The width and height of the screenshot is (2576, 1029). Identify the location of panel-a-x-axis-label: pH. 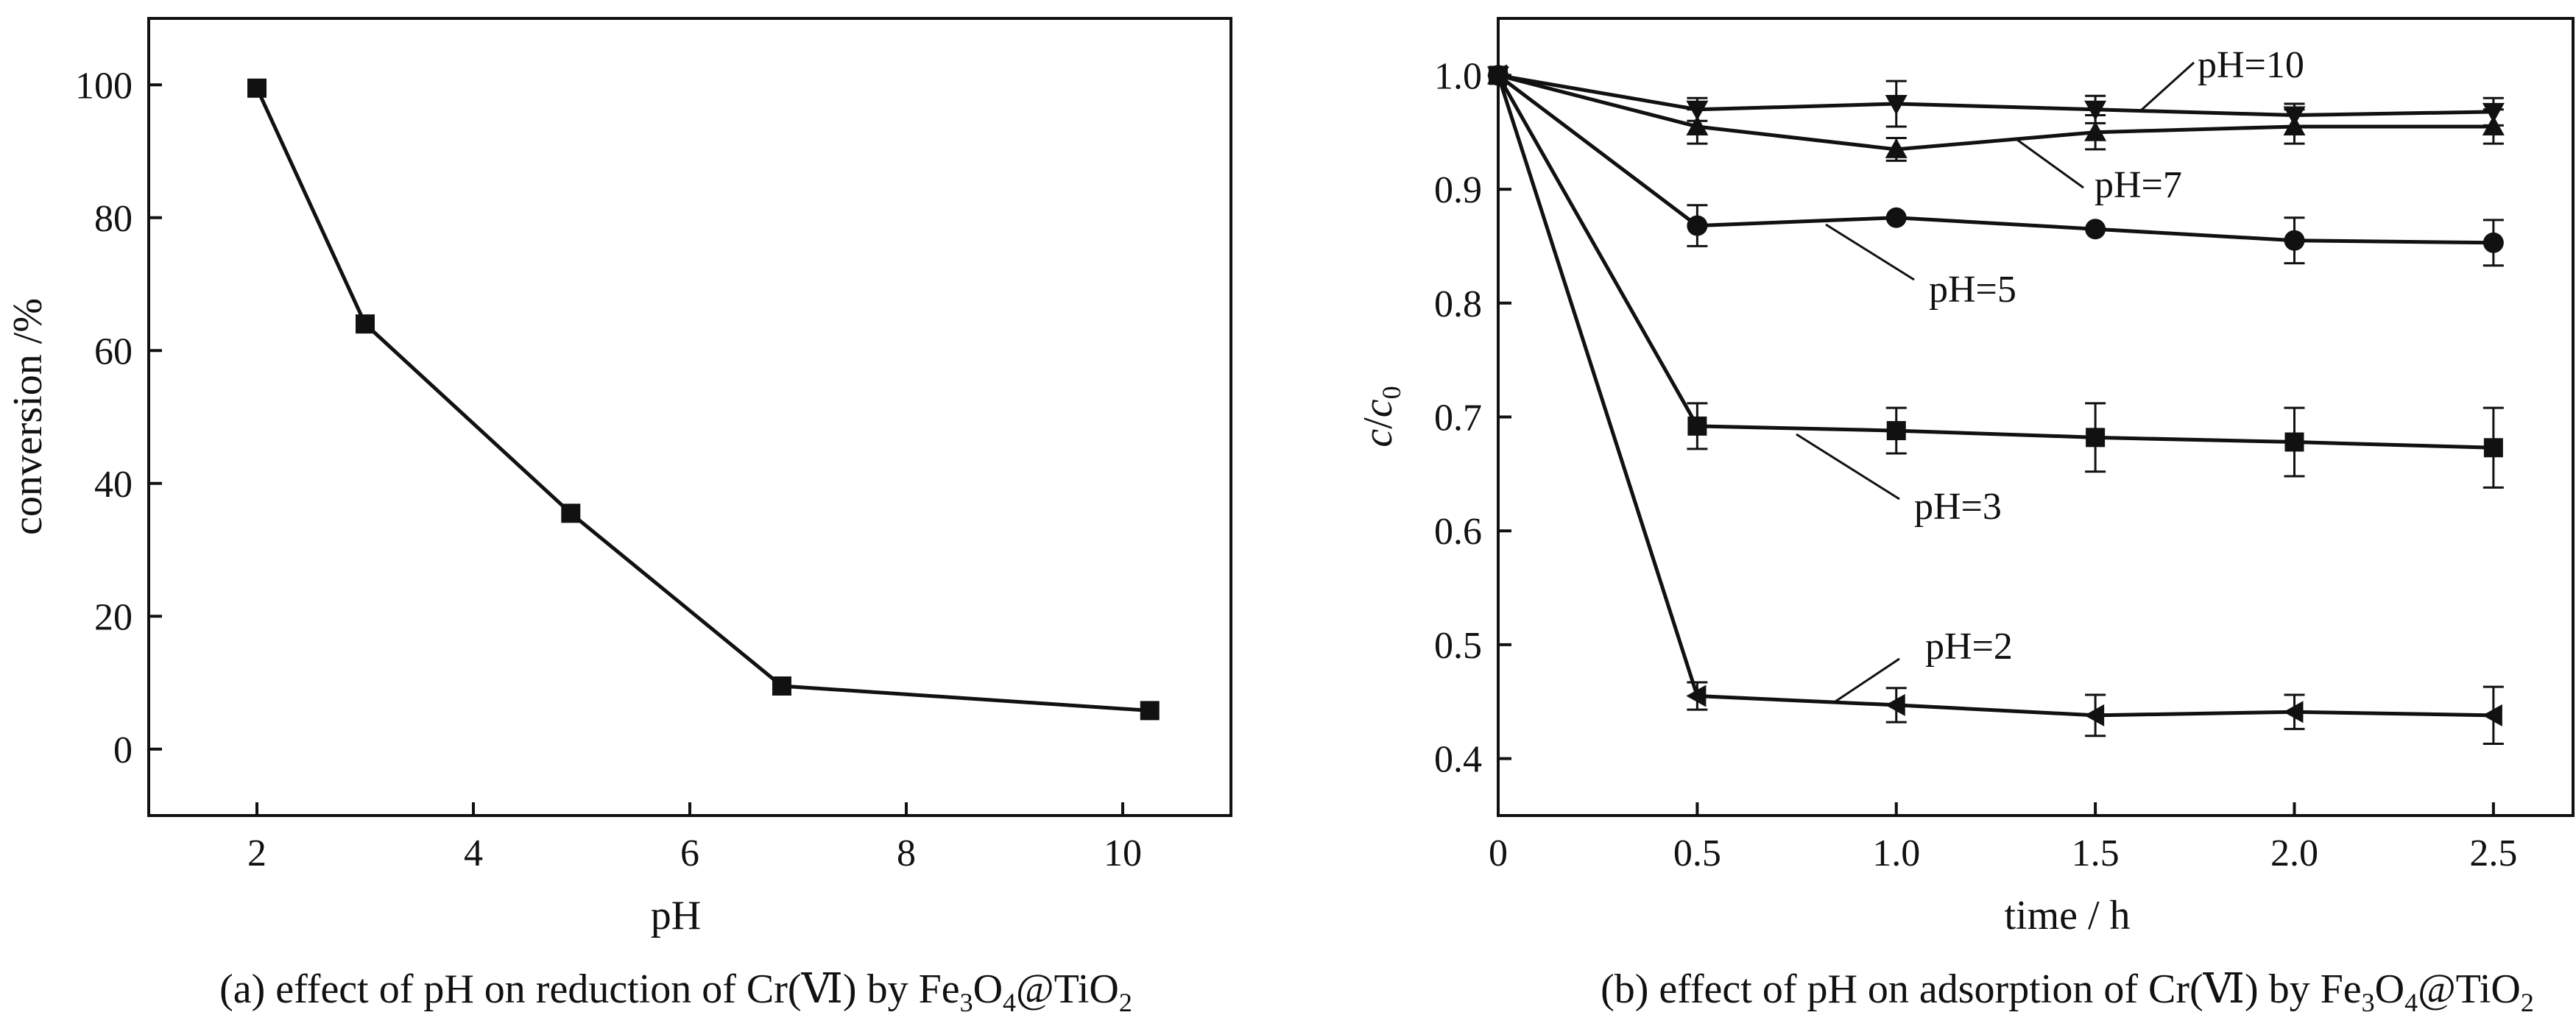
(676, 915).